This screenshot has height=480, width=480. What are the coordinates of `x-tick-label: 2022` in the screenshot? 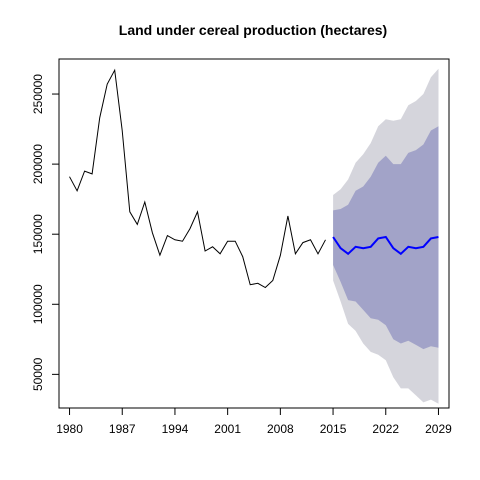 It's located at (385, 429).